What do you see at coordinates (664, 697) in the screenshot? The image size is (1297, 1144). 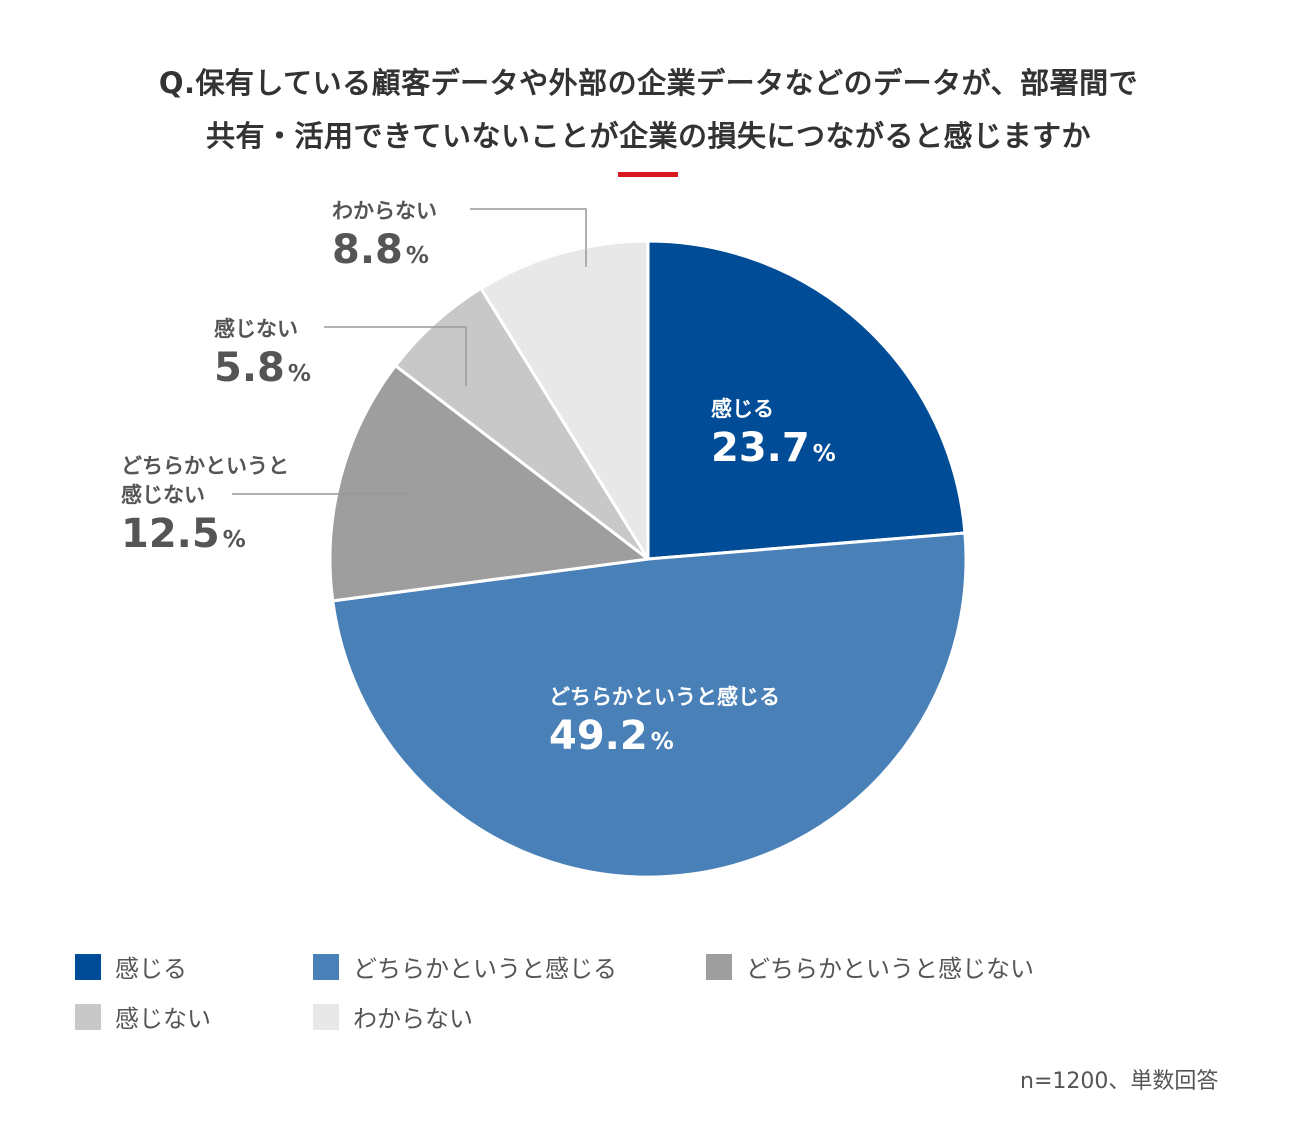 I see `slice-name-label: どちらかというと感じる` at bounding box center [664, 697].